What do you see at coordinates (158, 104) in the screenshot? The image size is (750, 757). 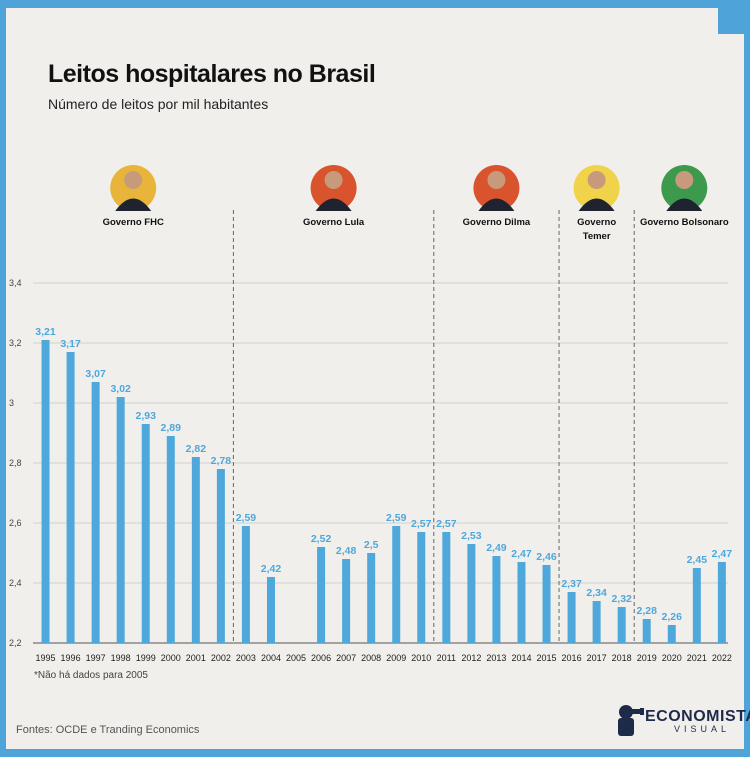 I see `chart-subtitle: Número de leitos por mil habitantes` at bounding box center [158, 104].